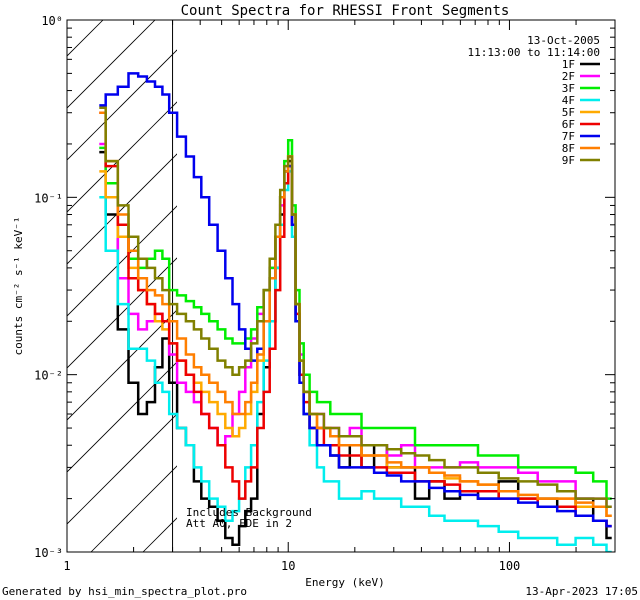 The image size is (640, 600). Describe the element at coordinates (568, 136) in the screenshot. I see `legend-label-7F: 7F` at that location.